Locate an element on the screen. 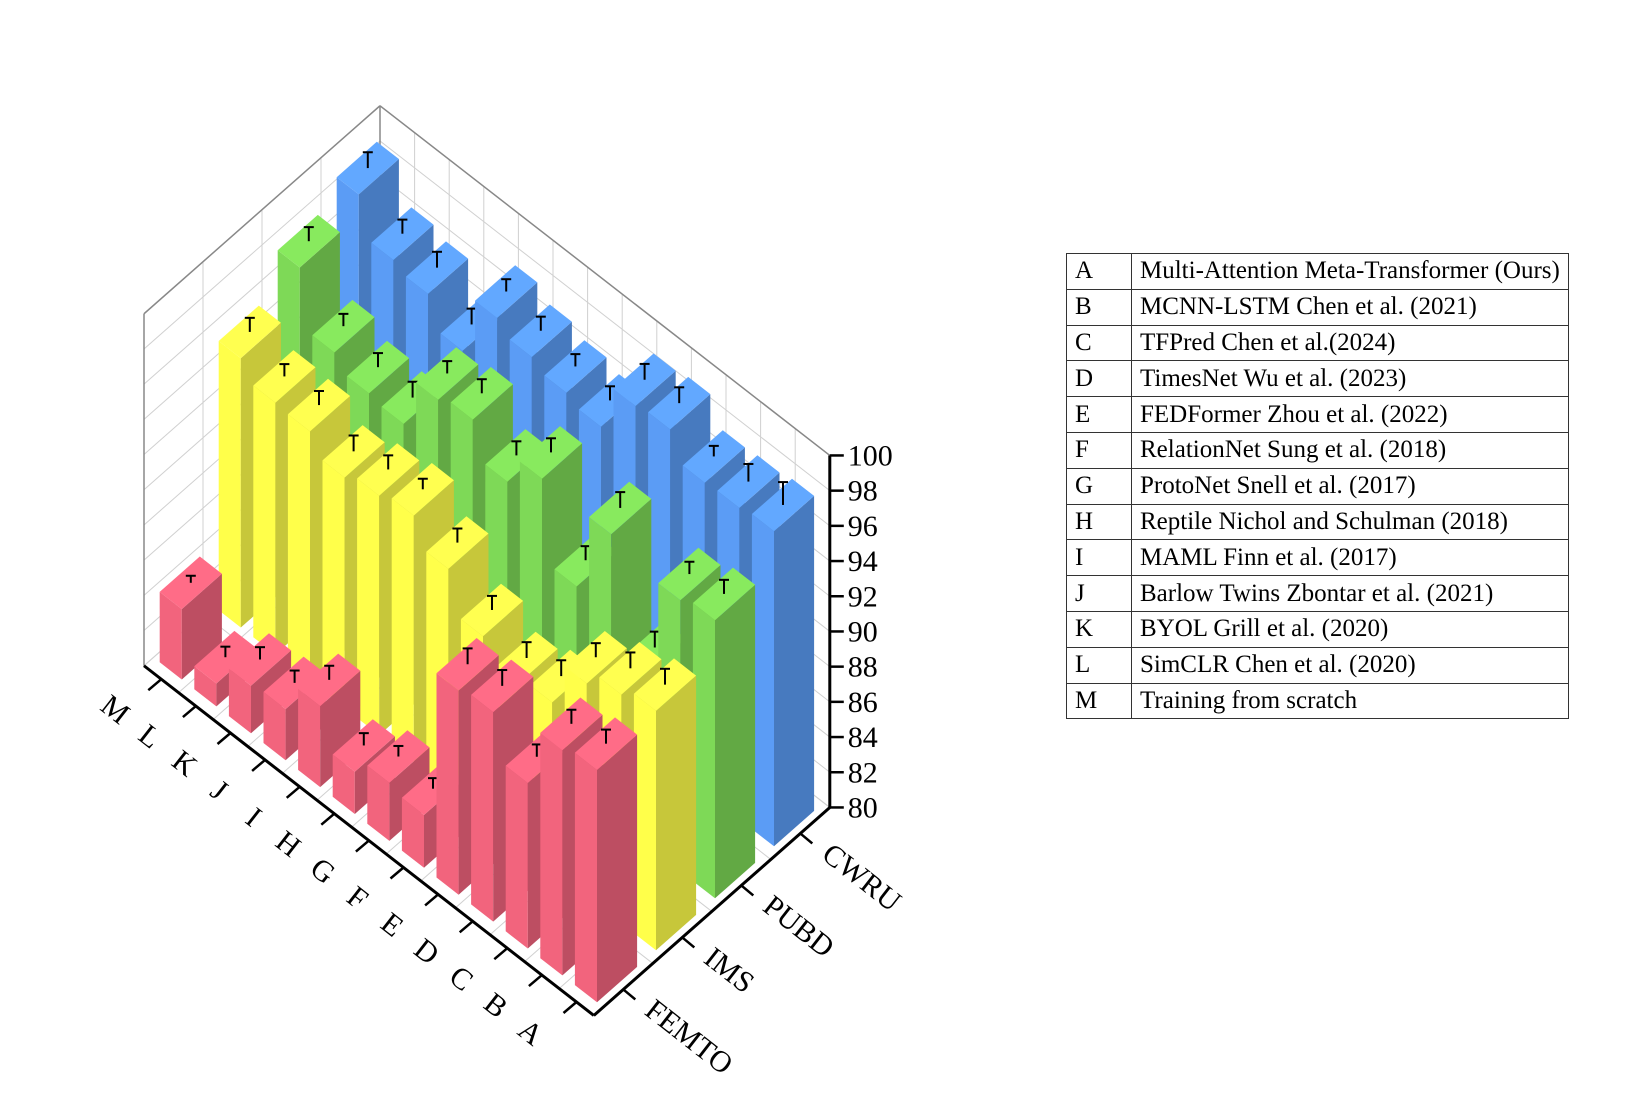  z-tick-label: 92 is located at coordinates (863, 596).